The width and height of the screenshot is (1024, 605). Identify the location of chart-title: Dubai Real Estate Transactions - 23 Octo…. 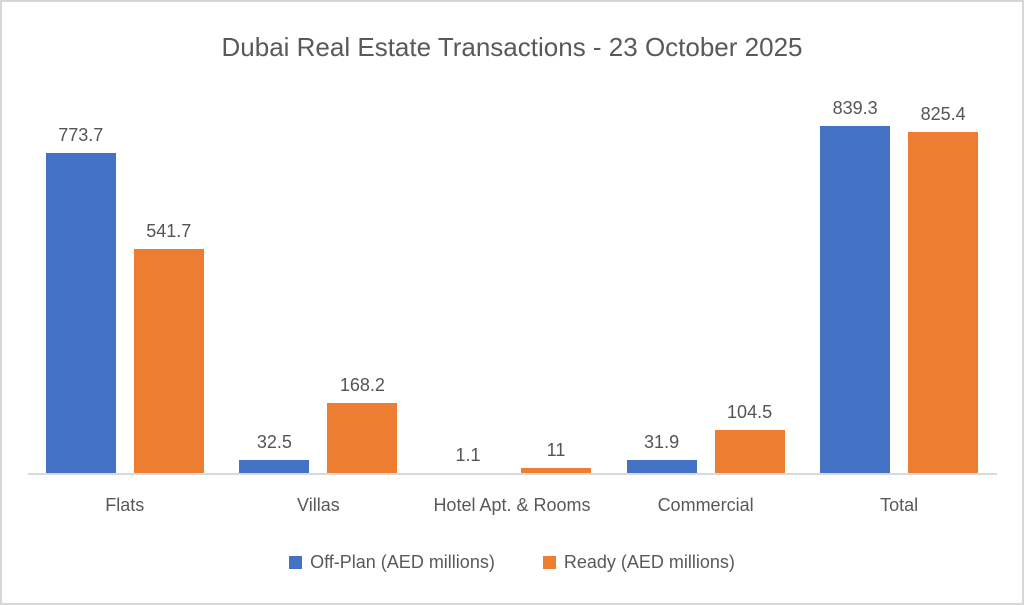
(512, 47).